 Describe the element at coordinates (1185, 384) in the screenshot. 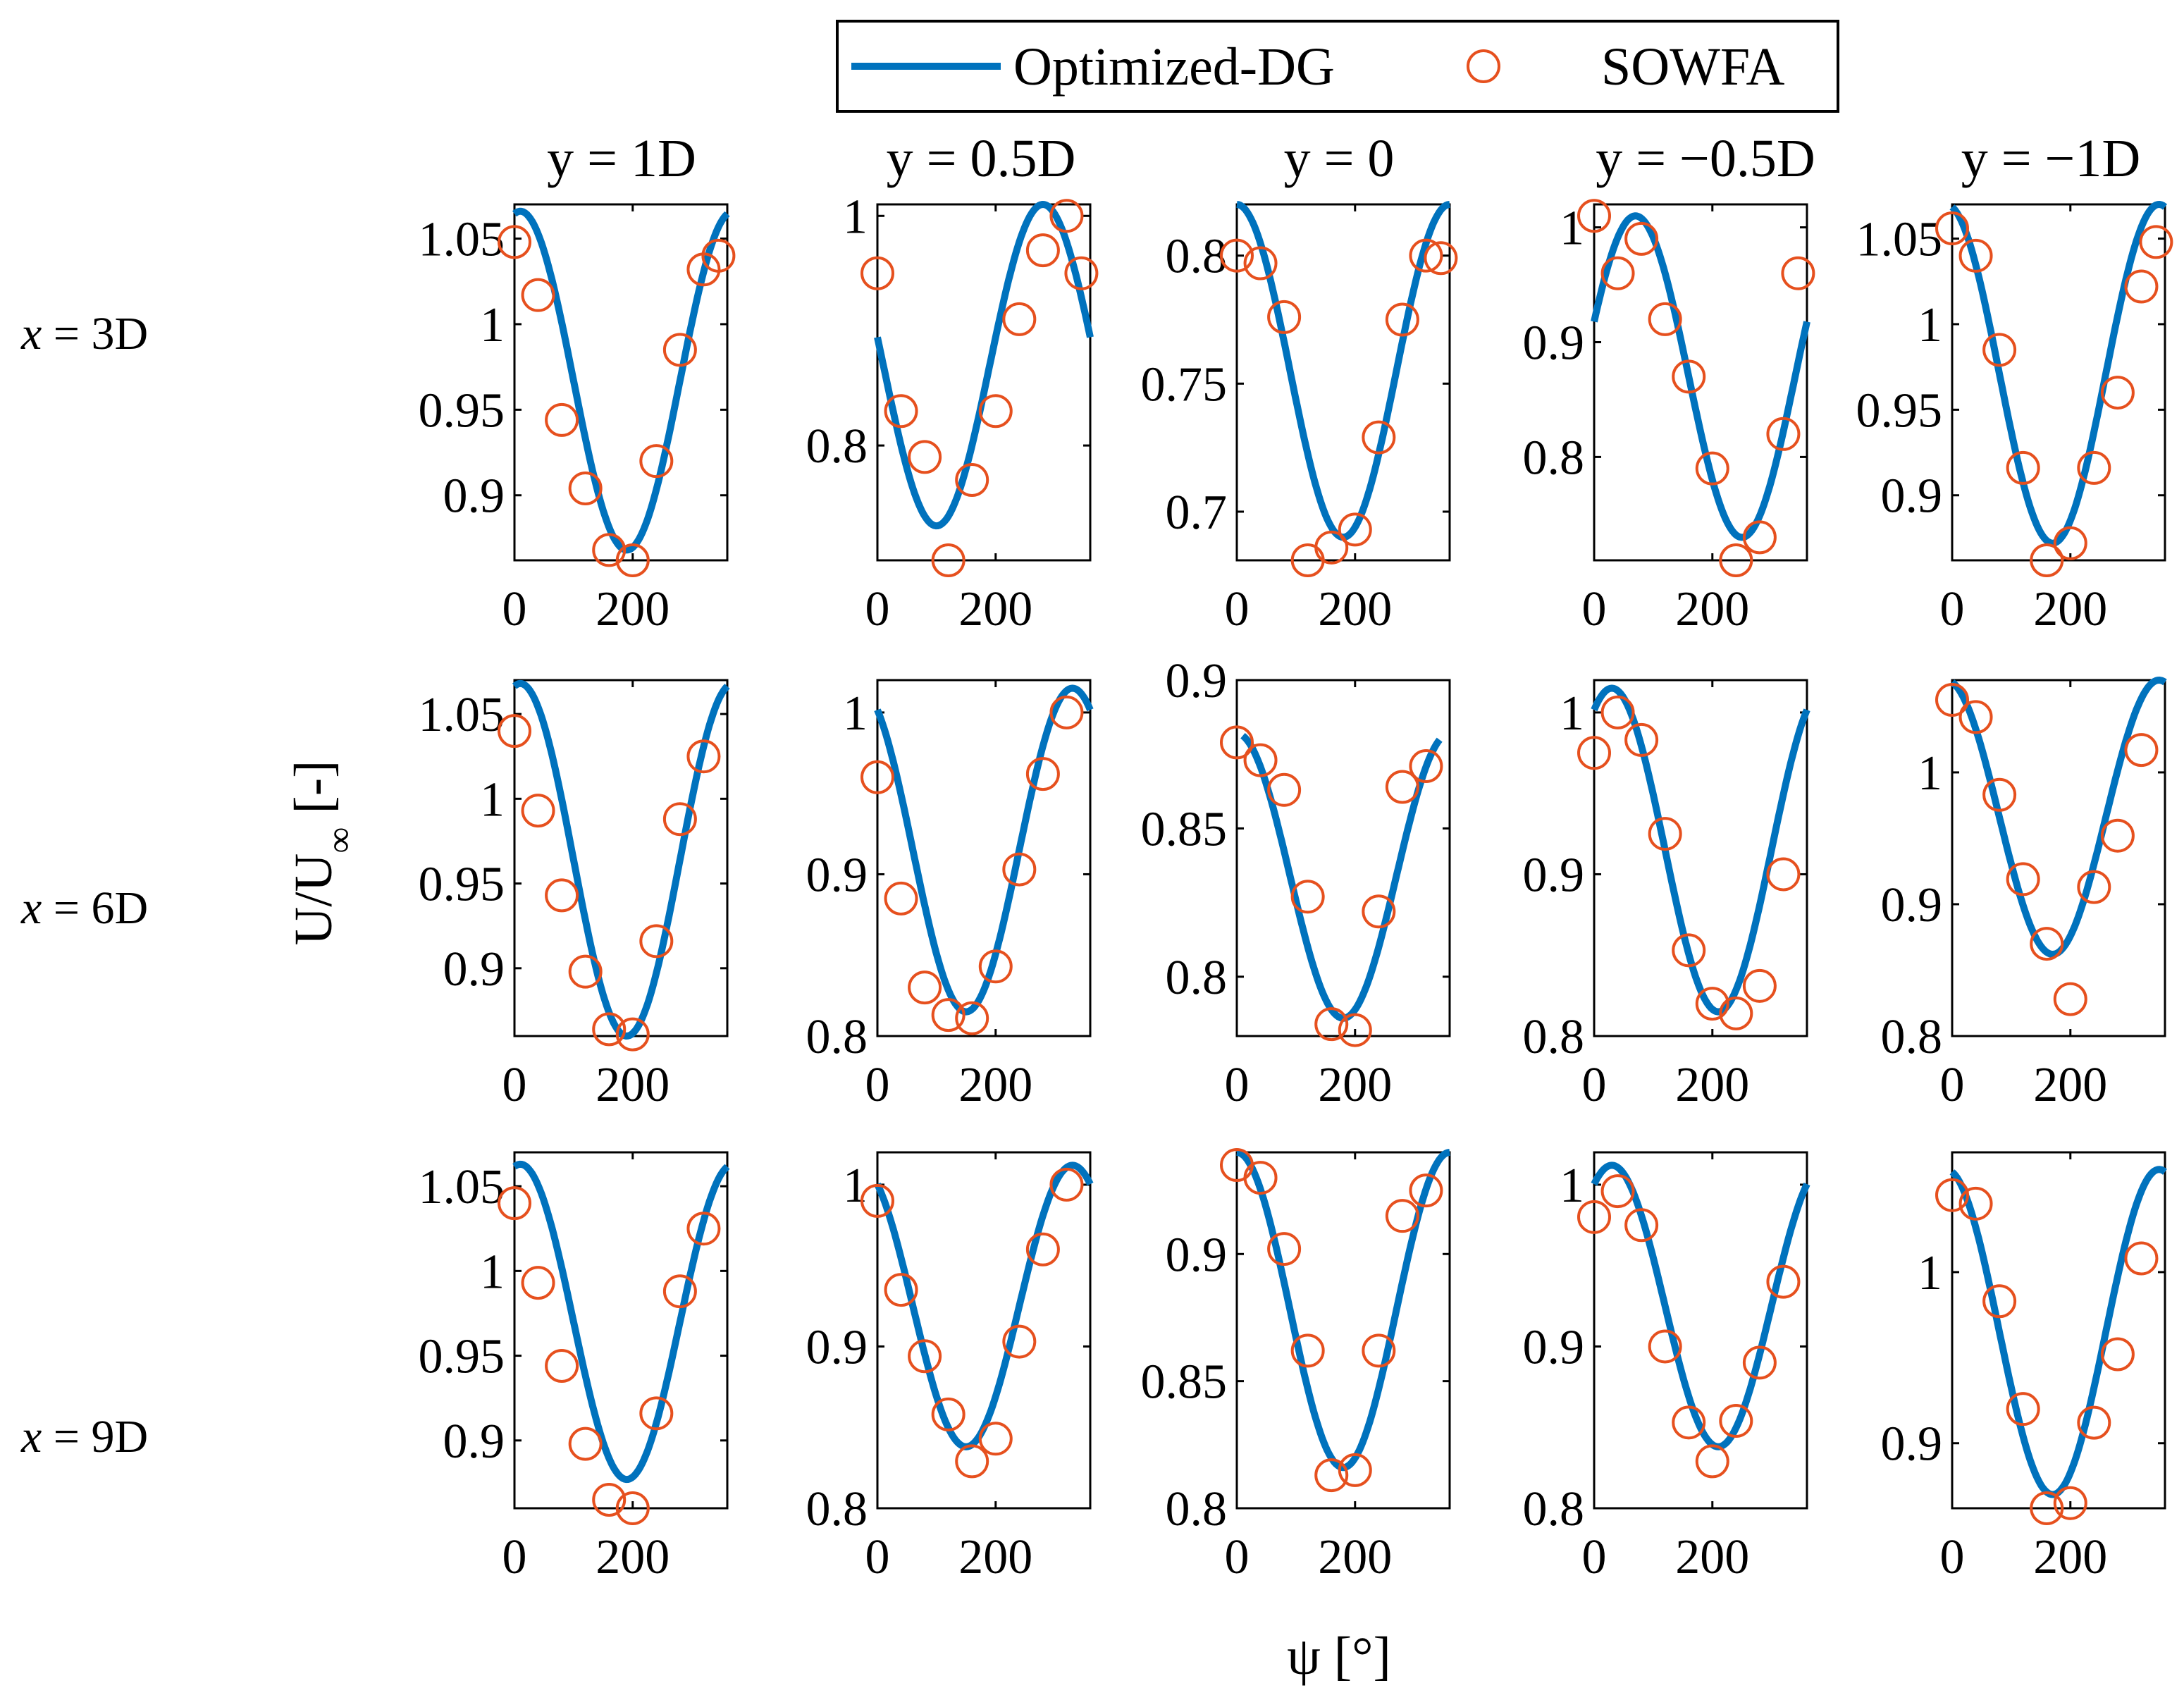

I see `y-tick-label: 0.75` at that location.